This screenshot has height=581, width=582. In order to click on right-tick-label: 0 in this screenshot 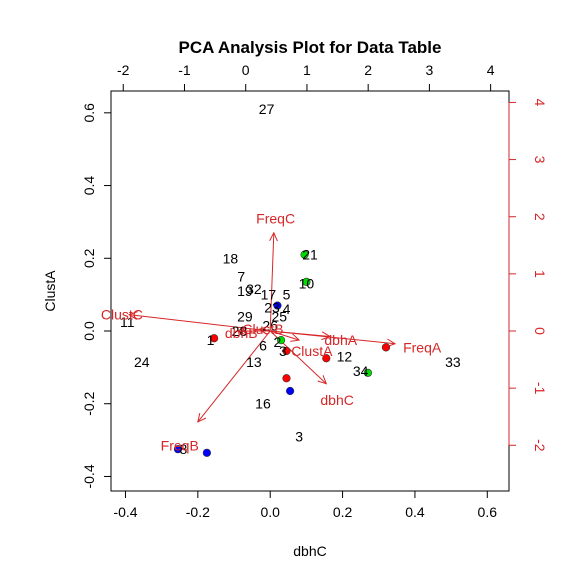, I will do `click(540, 331)`.